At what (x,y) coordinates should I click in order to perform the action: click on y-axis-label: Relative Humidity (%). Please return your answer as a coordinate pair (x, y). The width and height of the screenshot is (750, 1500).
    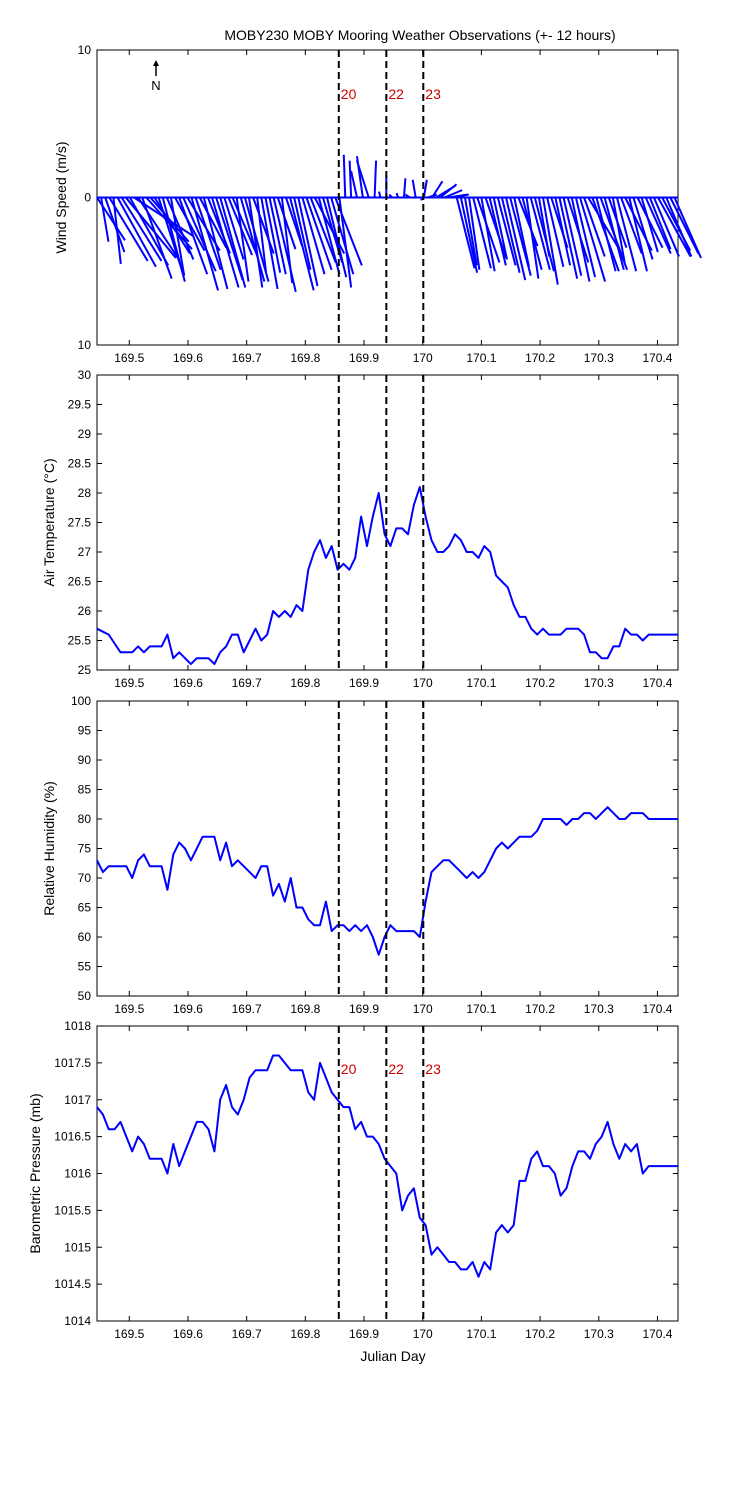
    Looking at the image, I should click on (49, 848).